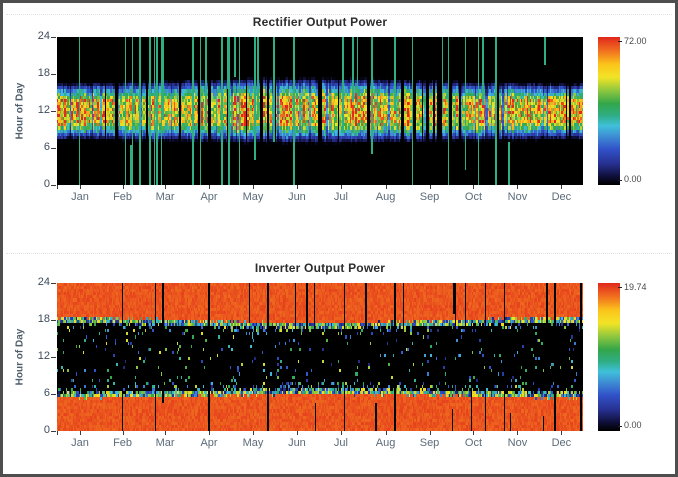 This screenshot has width=678, height=477. What do you see at coordinates (339, 14) in the screenshot?
I see `panel-separator-top` at bounding box center [339, 14].